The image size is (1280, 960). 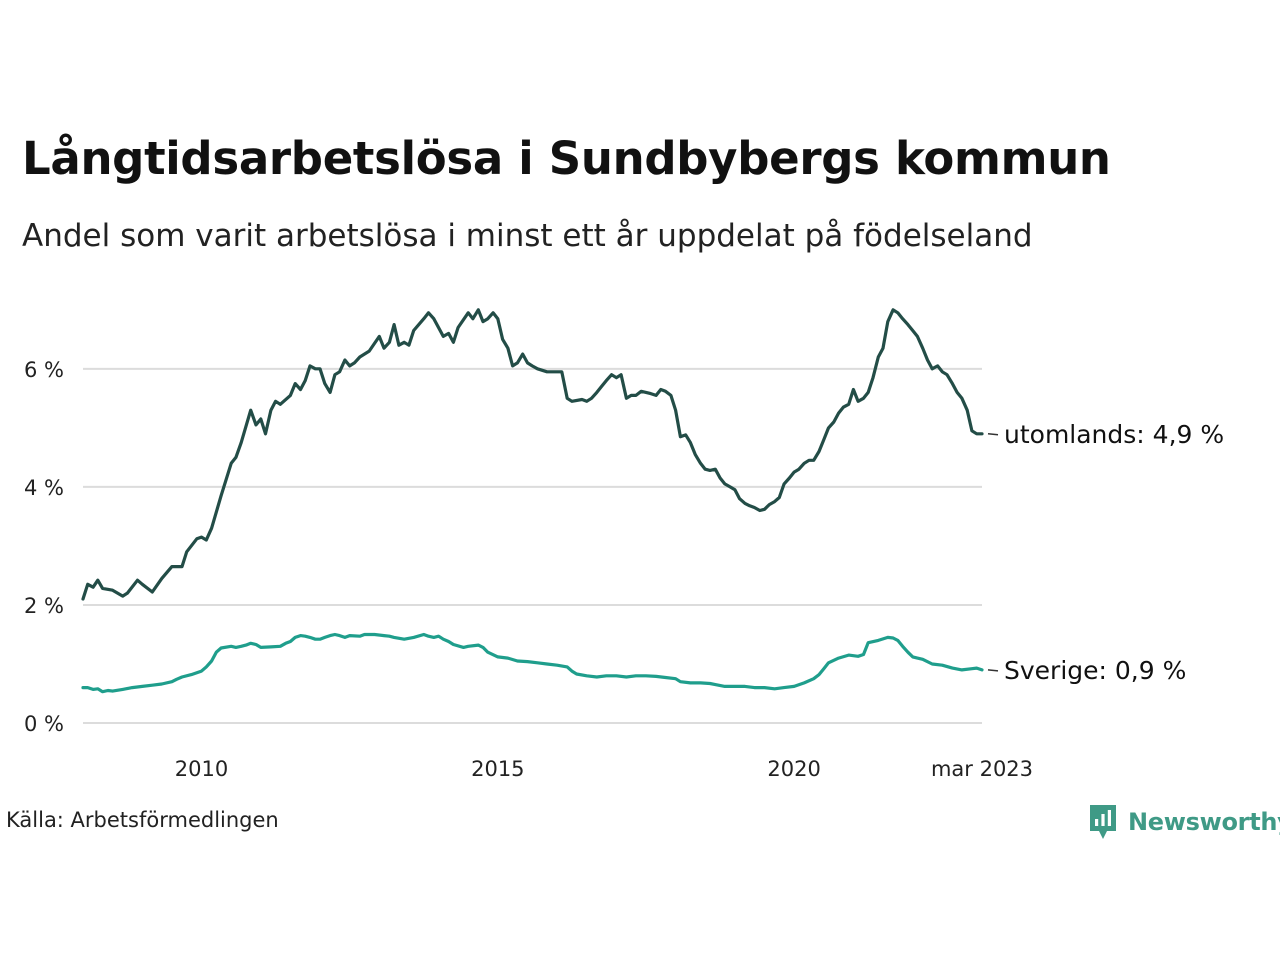 I want to click on x-axis: 2010 2015 2020 mar 2023, so click(x=604, y=769).